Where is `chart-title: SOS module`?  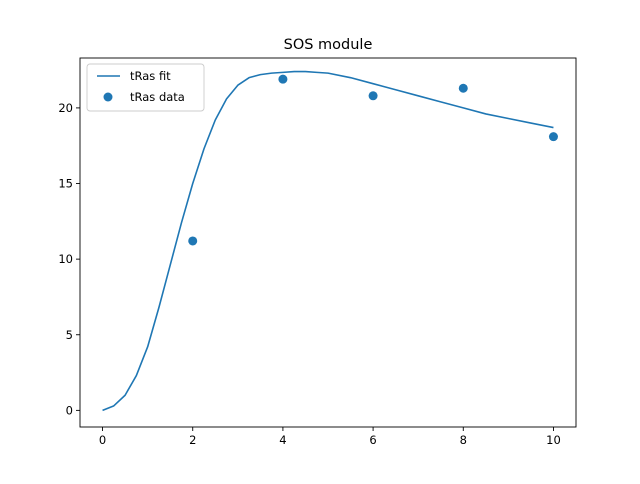
chart-title: SOS module is located at coordinates (328, 45).